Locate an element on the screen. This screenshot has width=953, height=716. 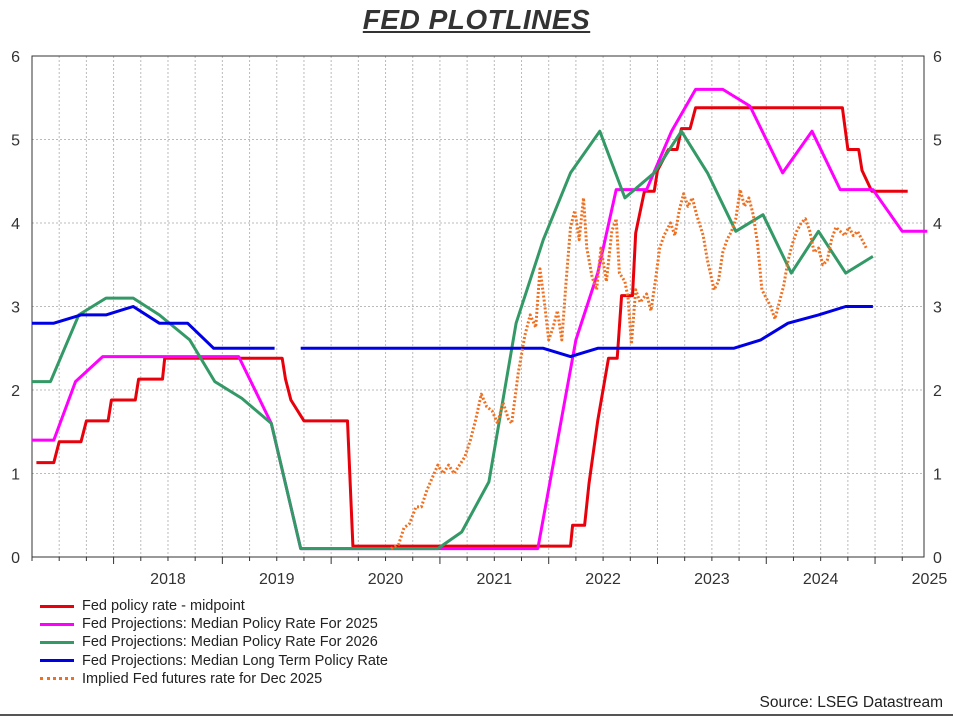
legend-label: Fed policy rate - midpoint is located at coordinates (163, 606).